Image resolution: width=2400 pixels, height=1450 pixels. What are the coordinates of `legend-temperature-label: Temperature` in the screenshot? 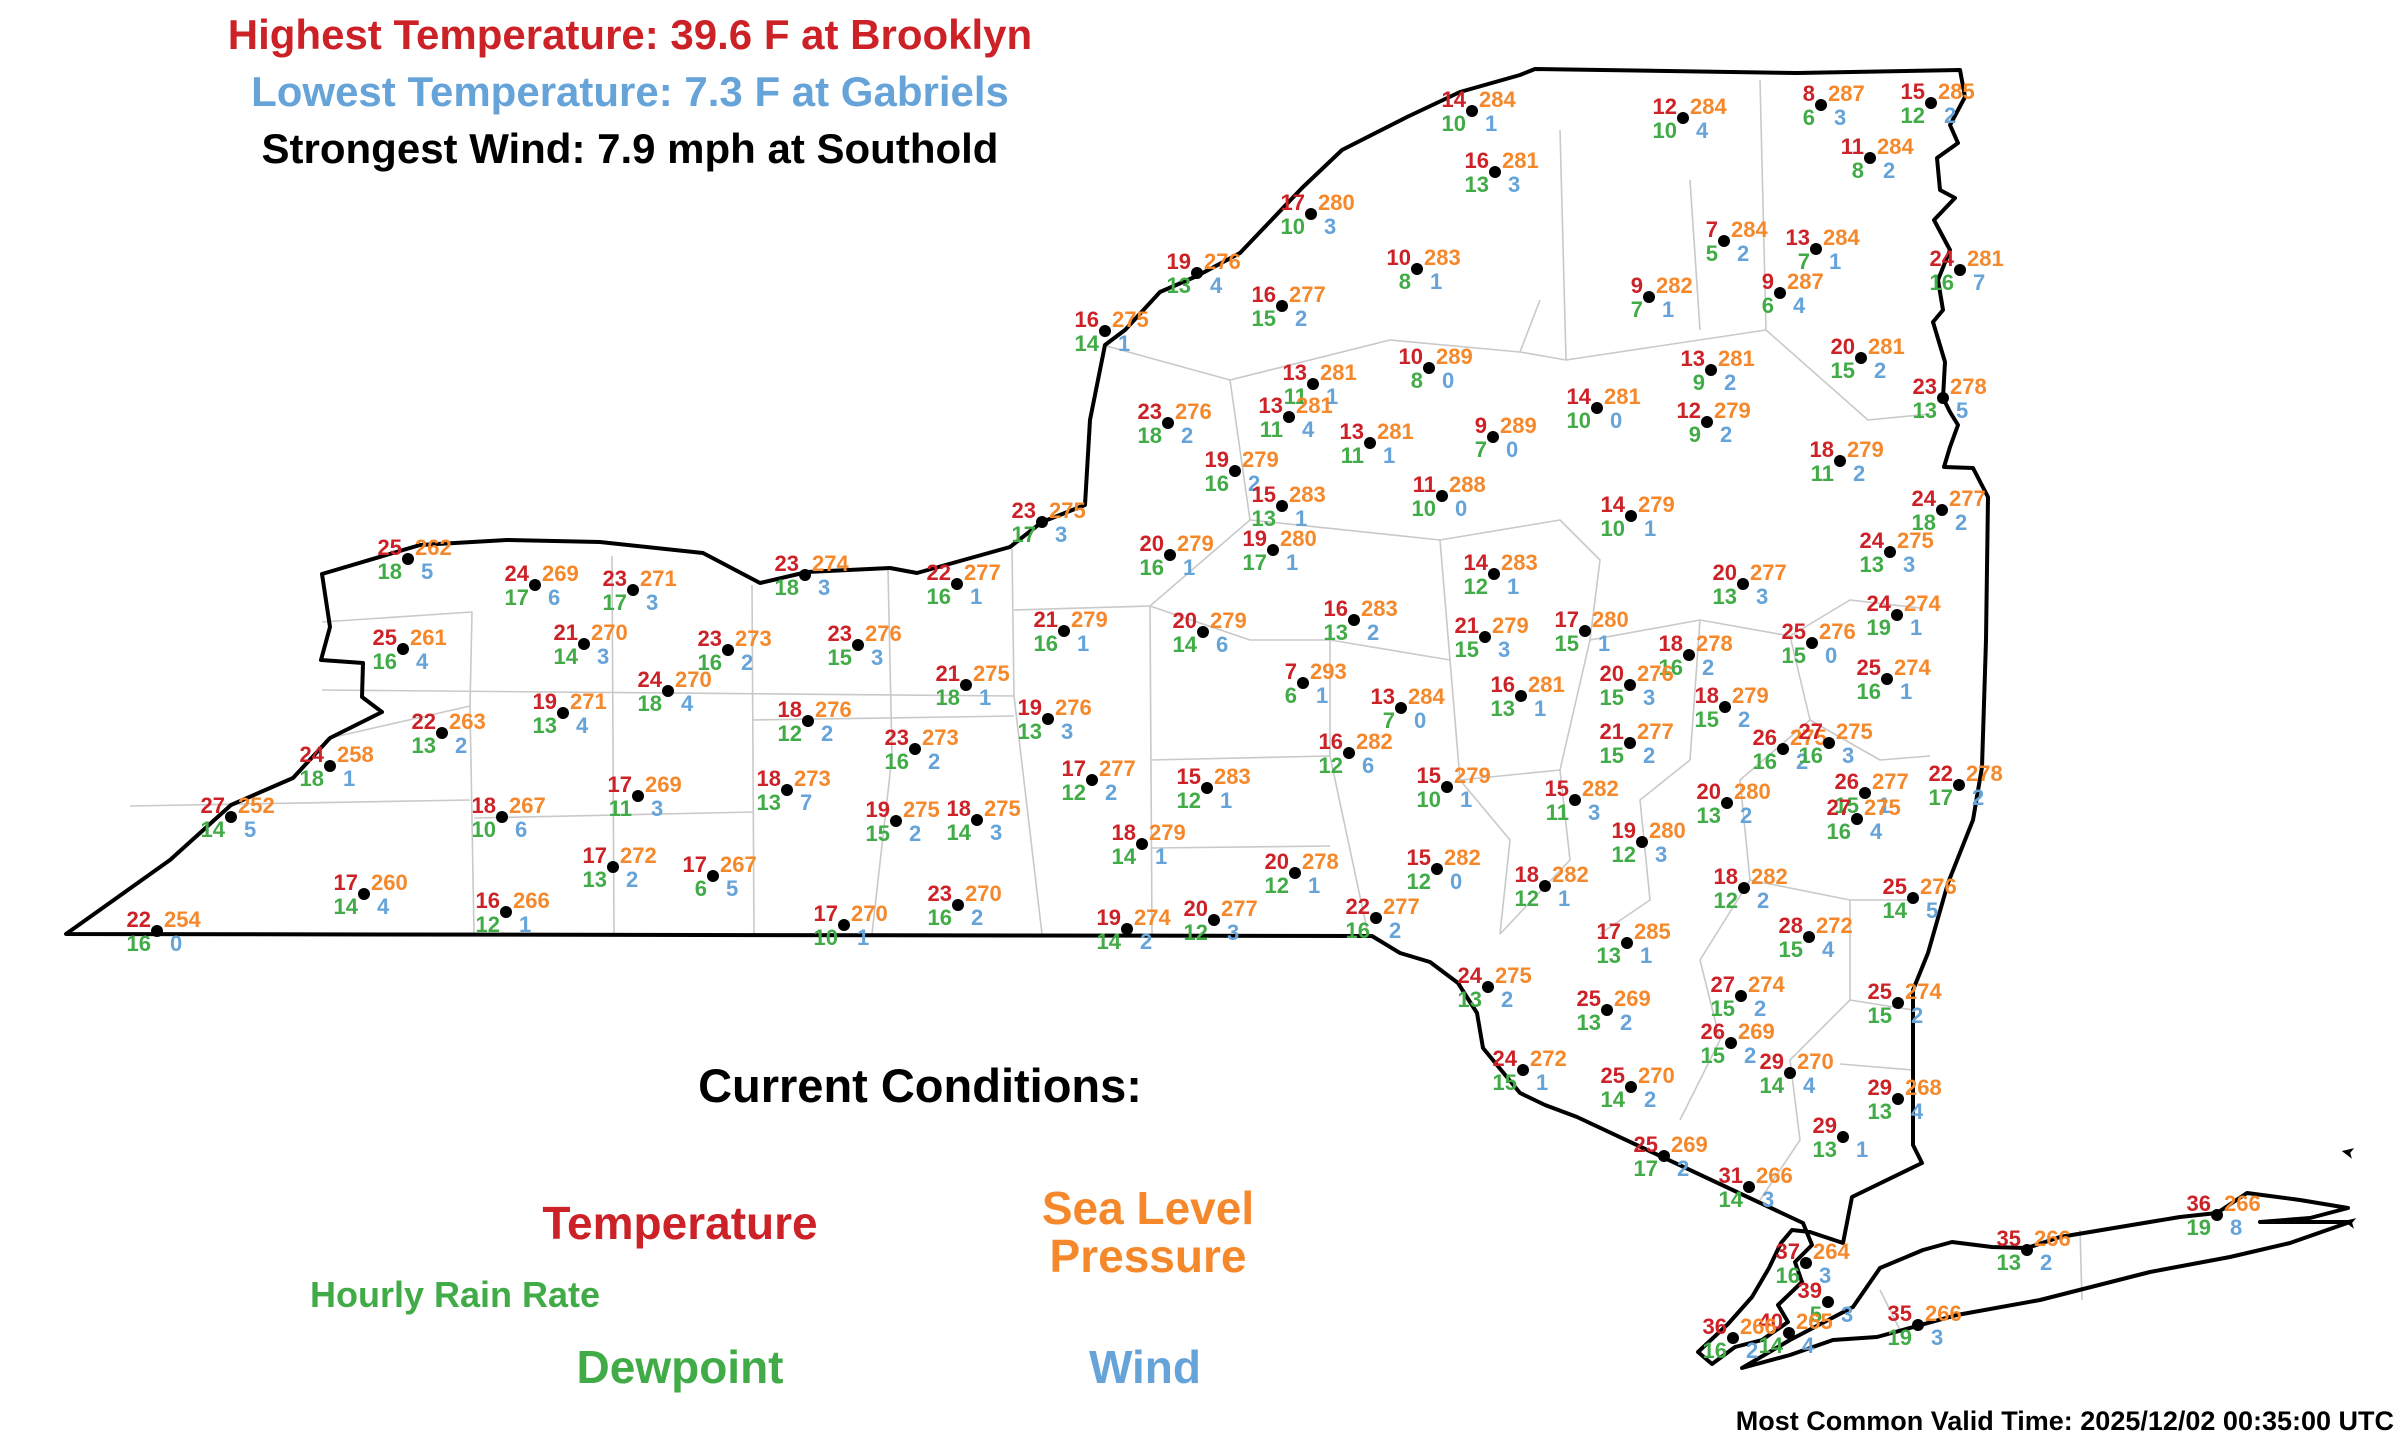 It's located at (680, 1223).